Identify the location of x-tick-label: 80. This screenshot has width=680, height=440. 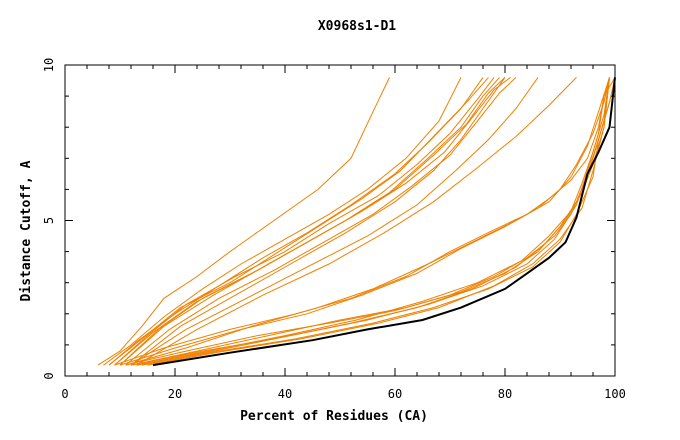
(505, 394).